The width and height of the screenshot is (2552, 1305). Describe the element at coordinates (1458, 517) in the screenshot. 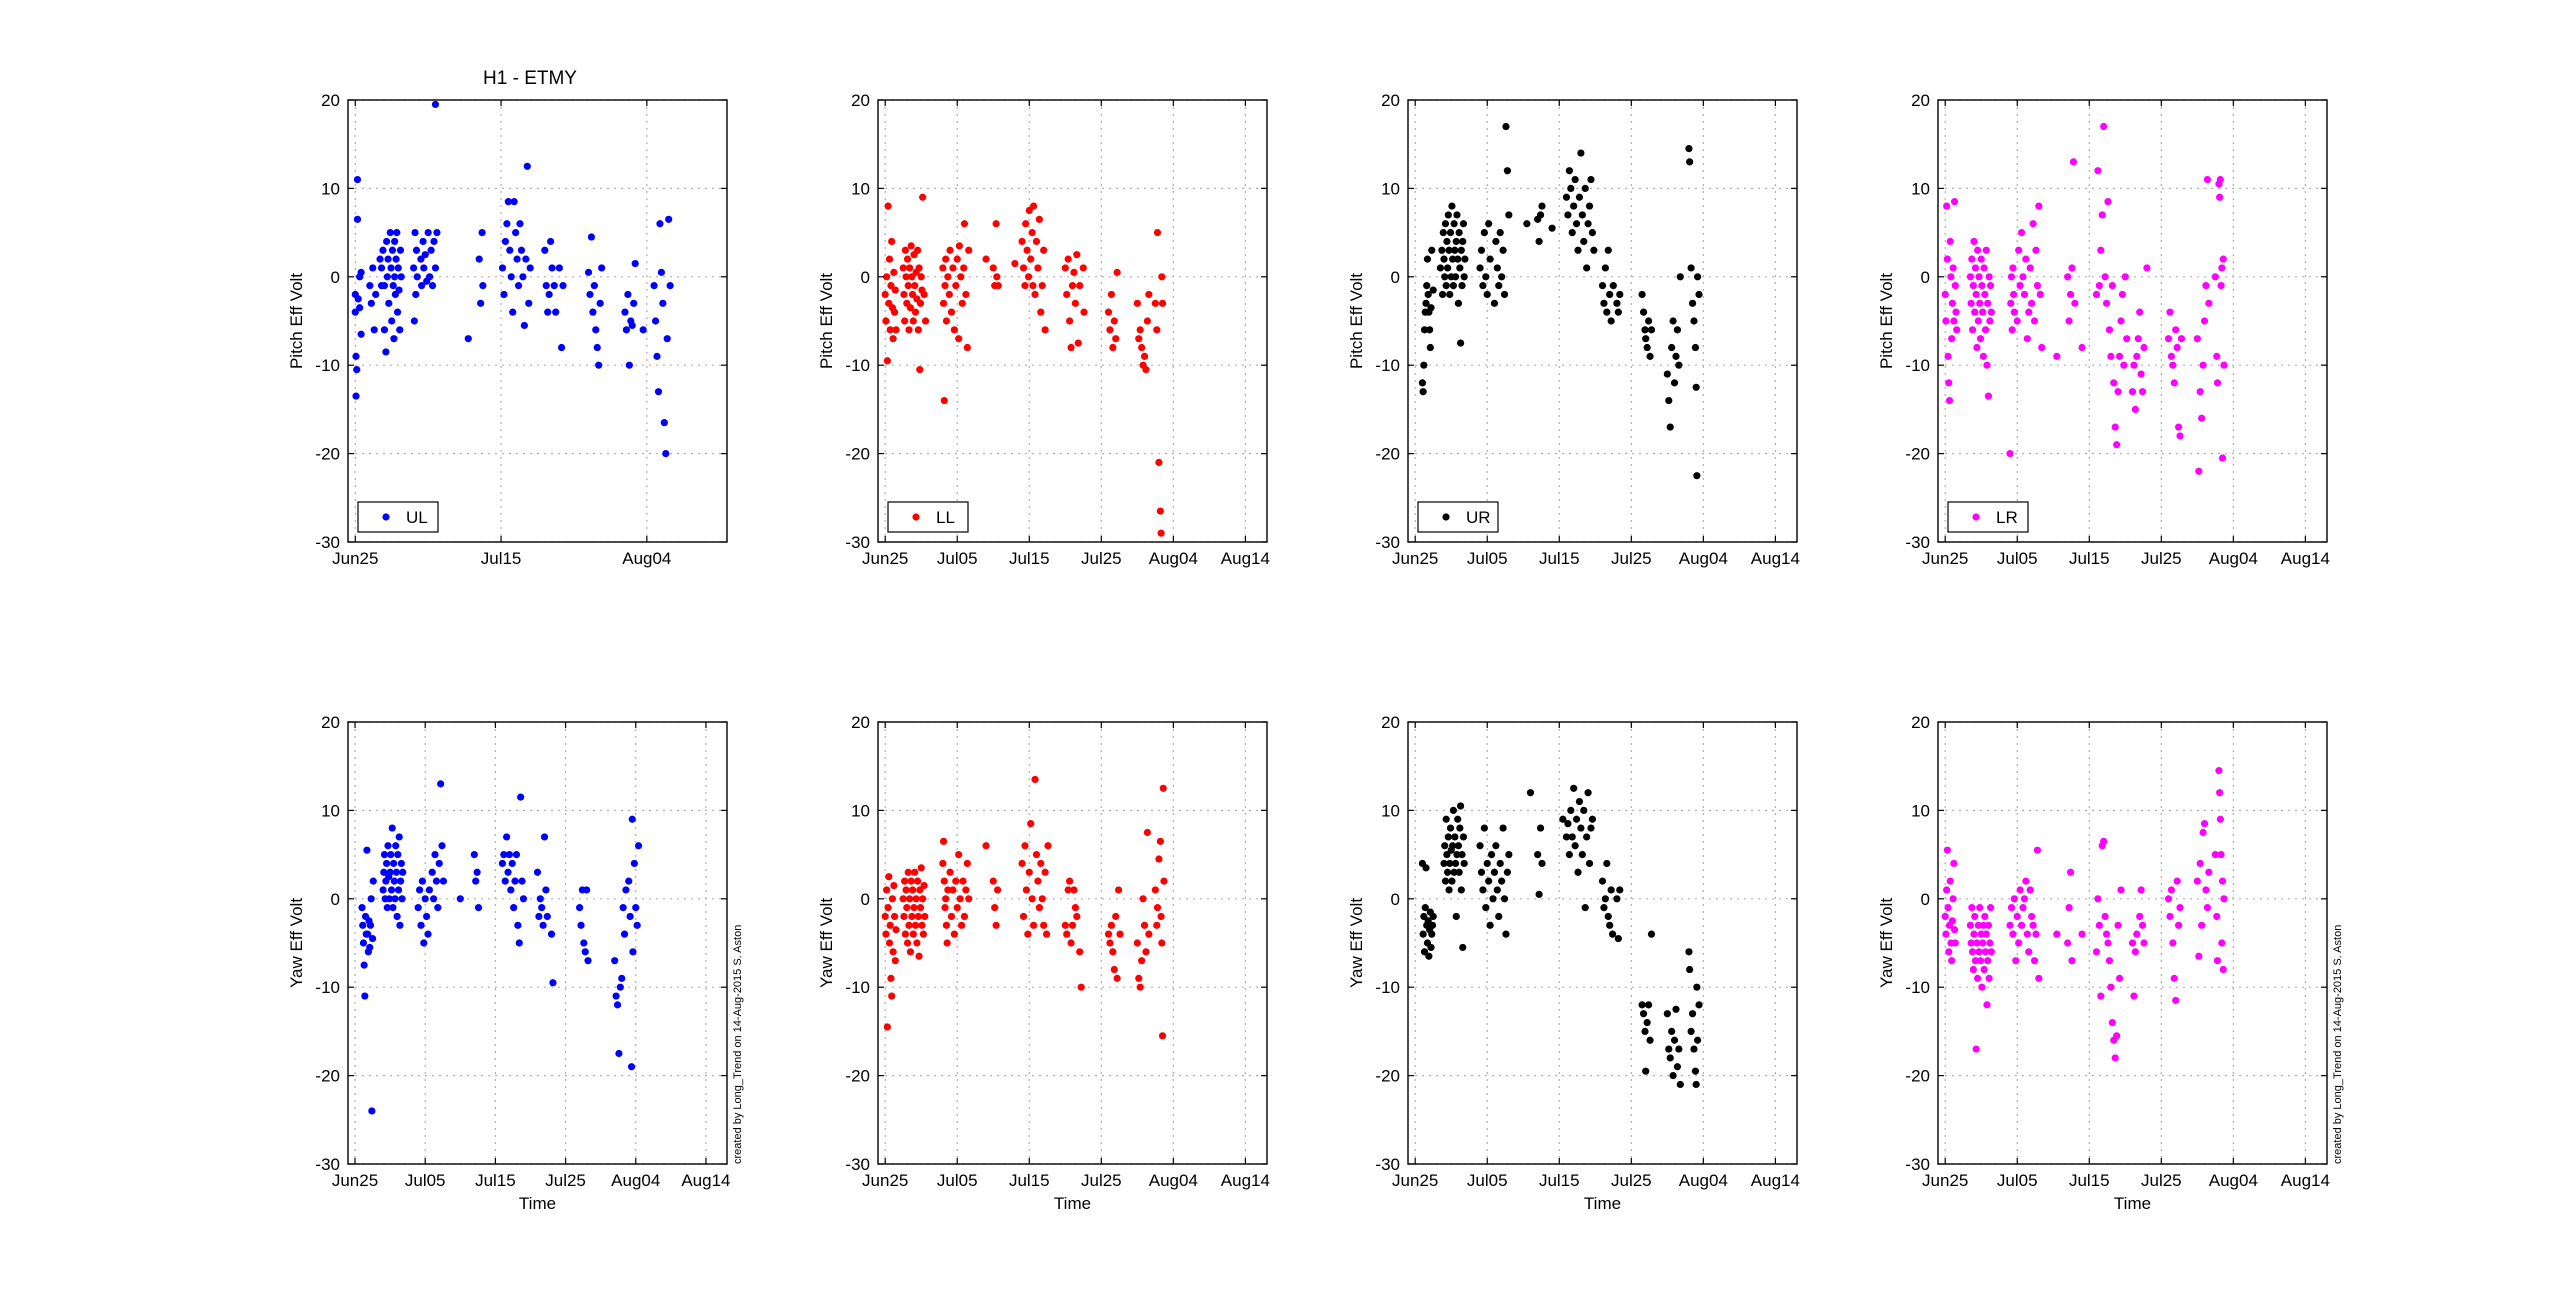

I see `legend: UR` at that location.